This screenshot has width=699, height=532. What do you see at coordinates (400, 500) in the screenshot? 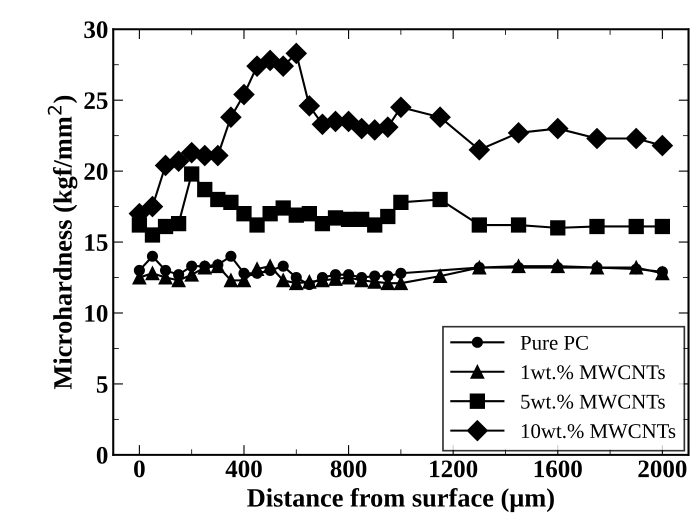
I see `x-axis-title: Distance from surface (μm)` at bounding box center [400, 500].